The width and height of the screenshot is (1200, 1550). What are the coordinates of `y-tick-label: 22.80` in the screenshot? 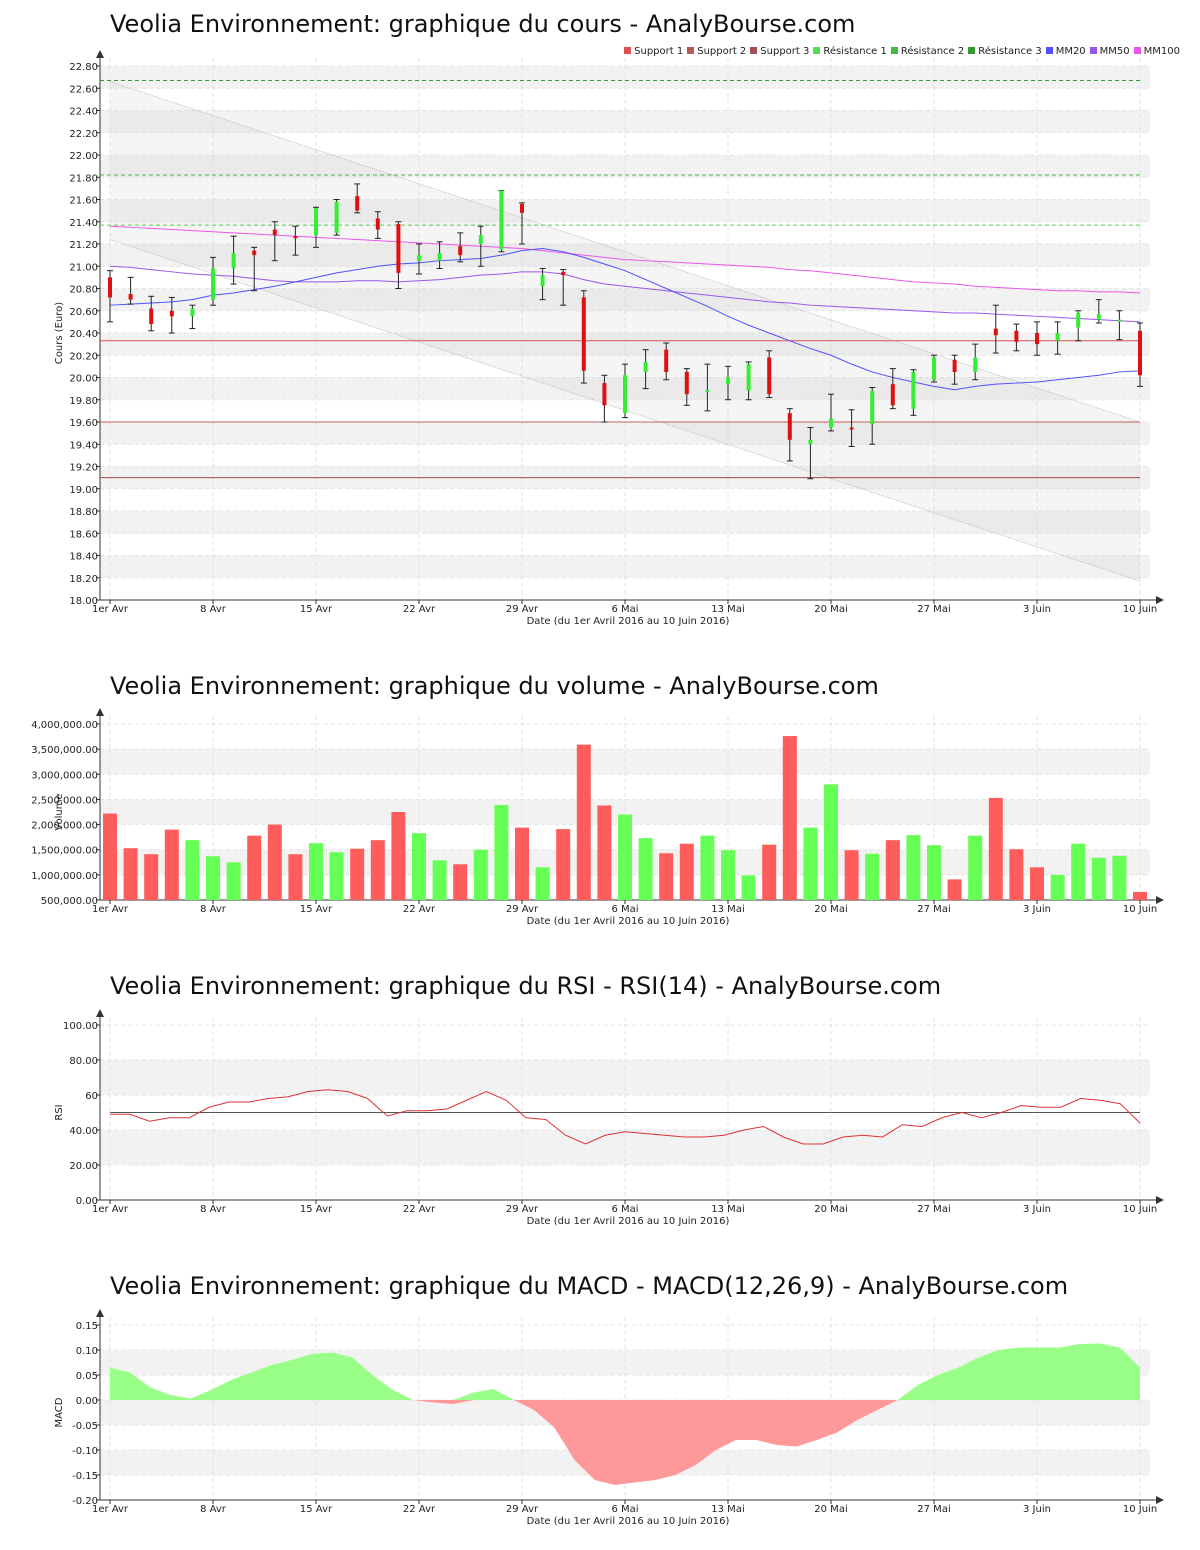 It's located at (83, 67).